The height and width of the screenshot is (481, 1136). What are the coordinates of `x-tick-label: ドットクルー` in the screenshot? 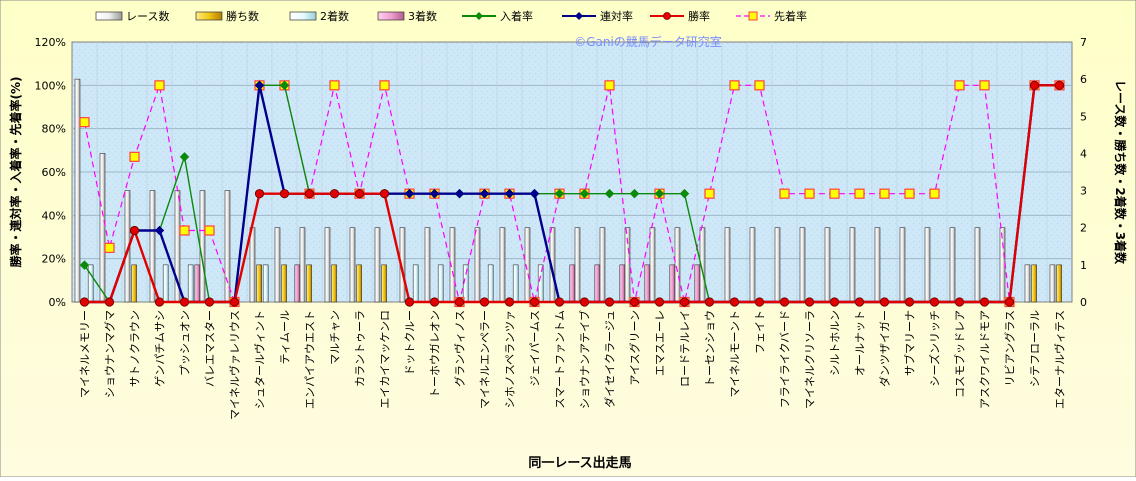 It's located at (410, 343).